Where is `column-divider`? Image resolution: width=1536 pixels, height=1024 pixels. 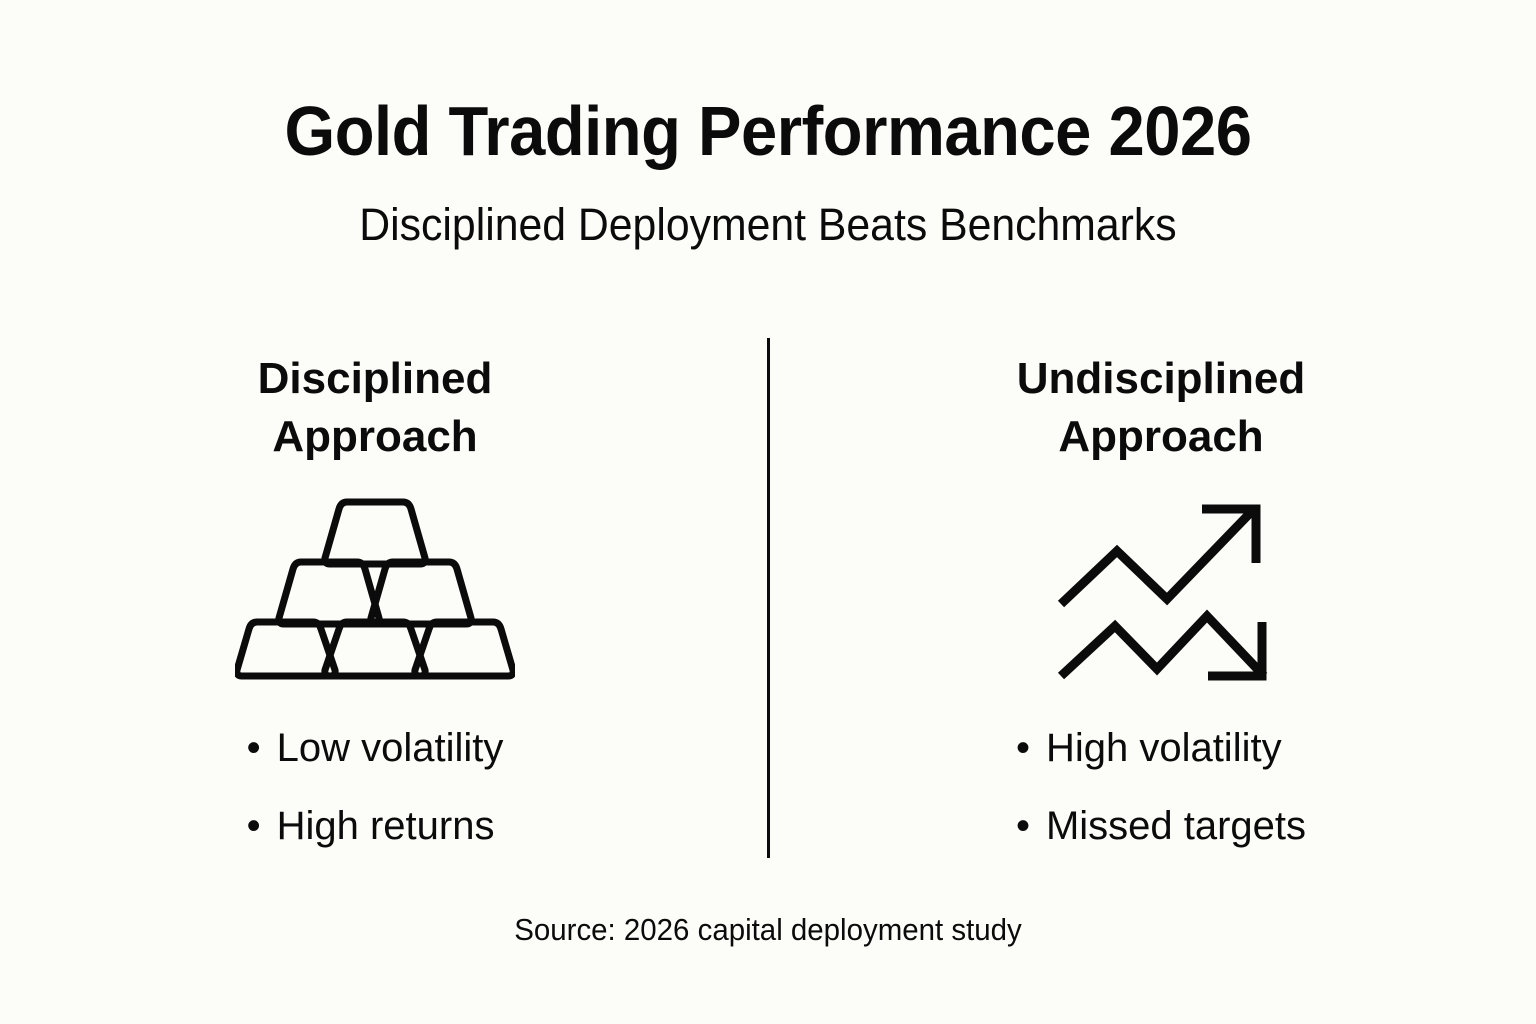 column-divider is located at coordinates (768, 598).